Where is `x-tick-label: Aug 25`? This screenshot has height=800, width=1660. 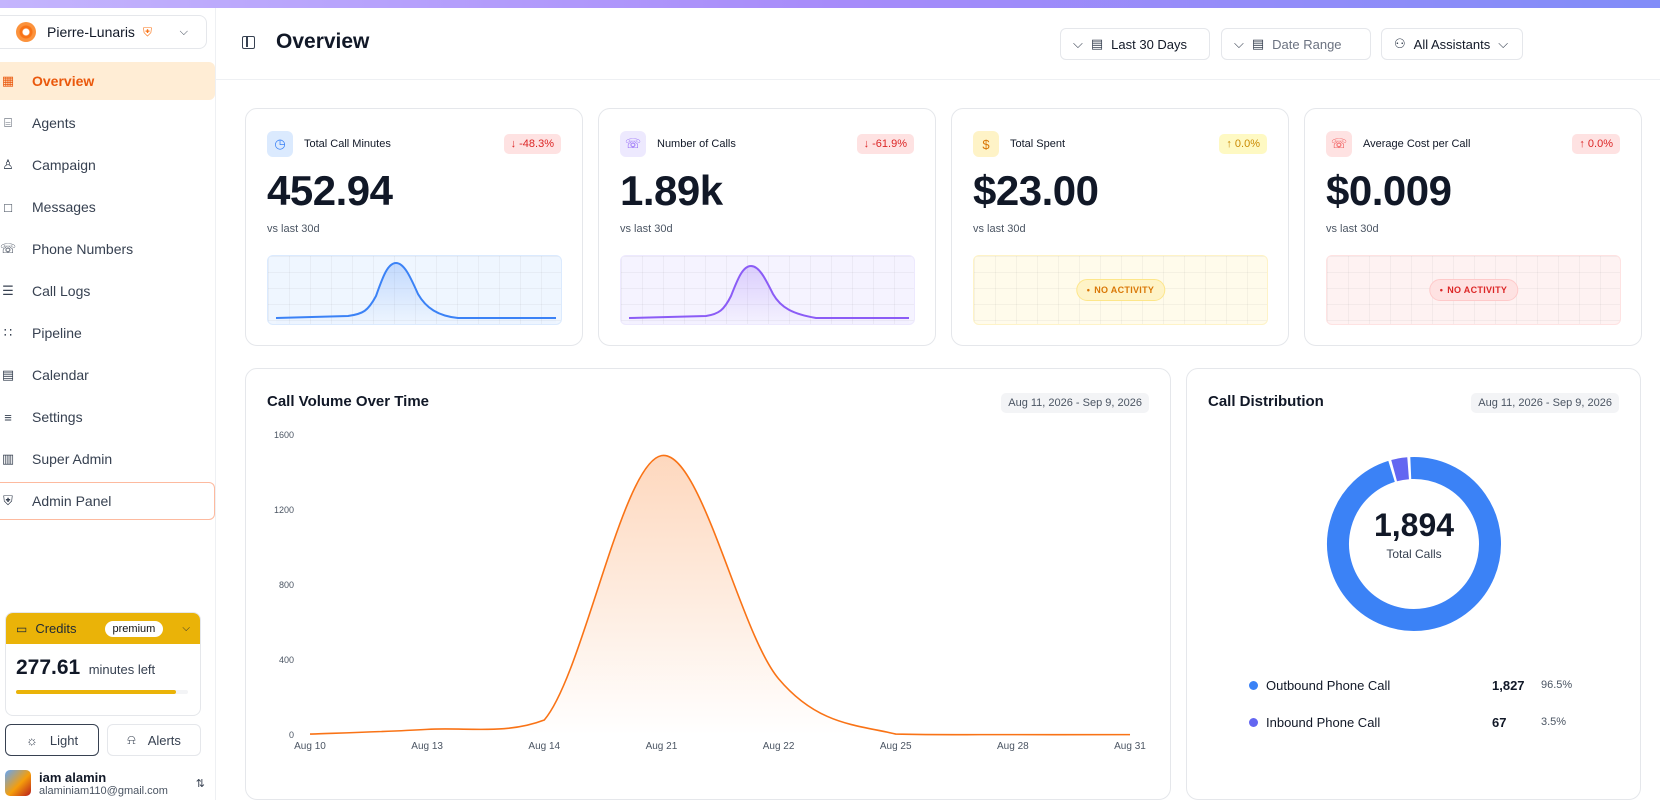
x-tick-label: Aug 25 is located at coordinates (896, 746).